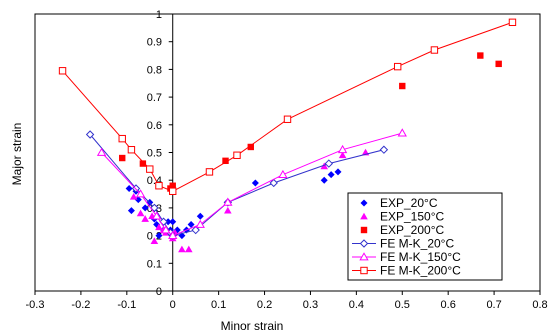  I want to click on legend-item: EXP_20°C, so click(399, 203).